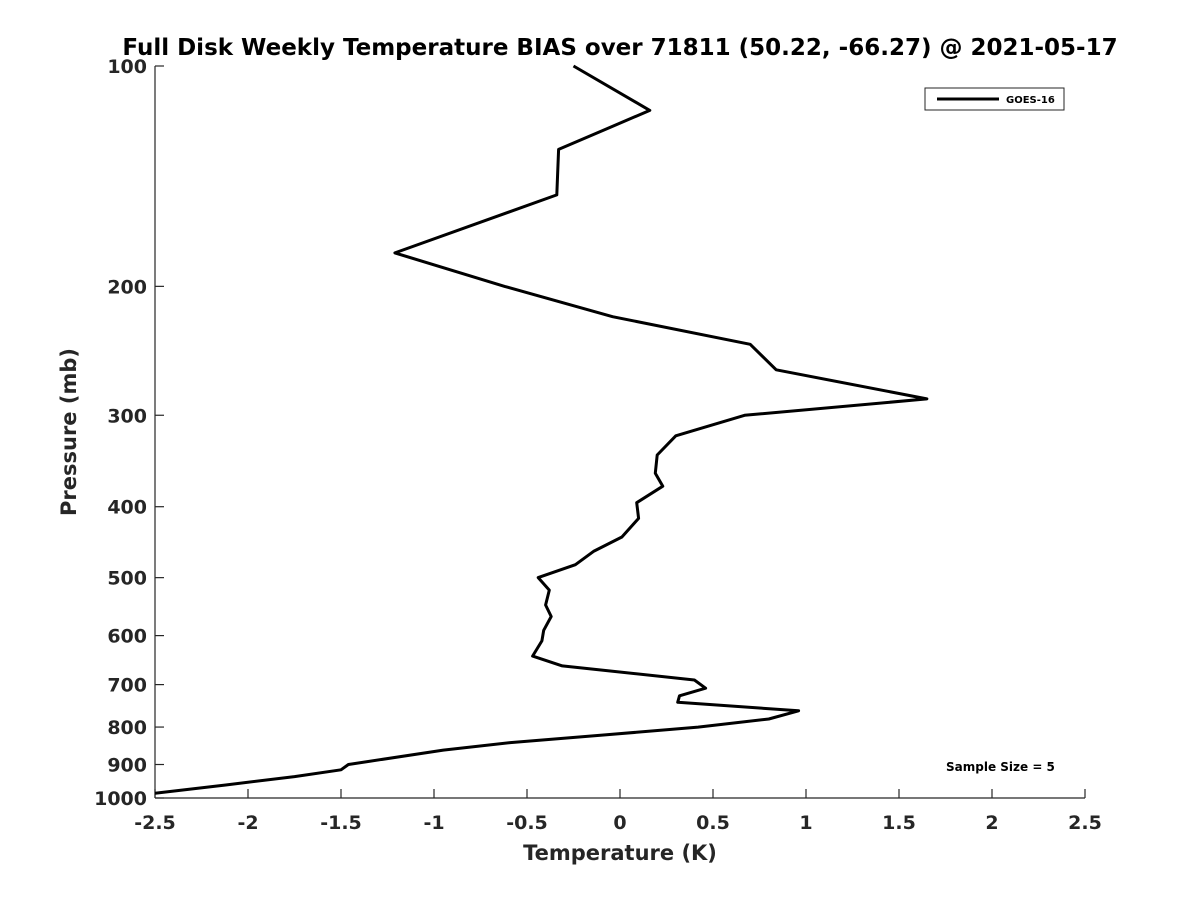 The height and width of the screenshot is (900, 1200). Describe the element at coordinates (127, 686) in the screenshot. I see `y-tick-label: 700` at that location.